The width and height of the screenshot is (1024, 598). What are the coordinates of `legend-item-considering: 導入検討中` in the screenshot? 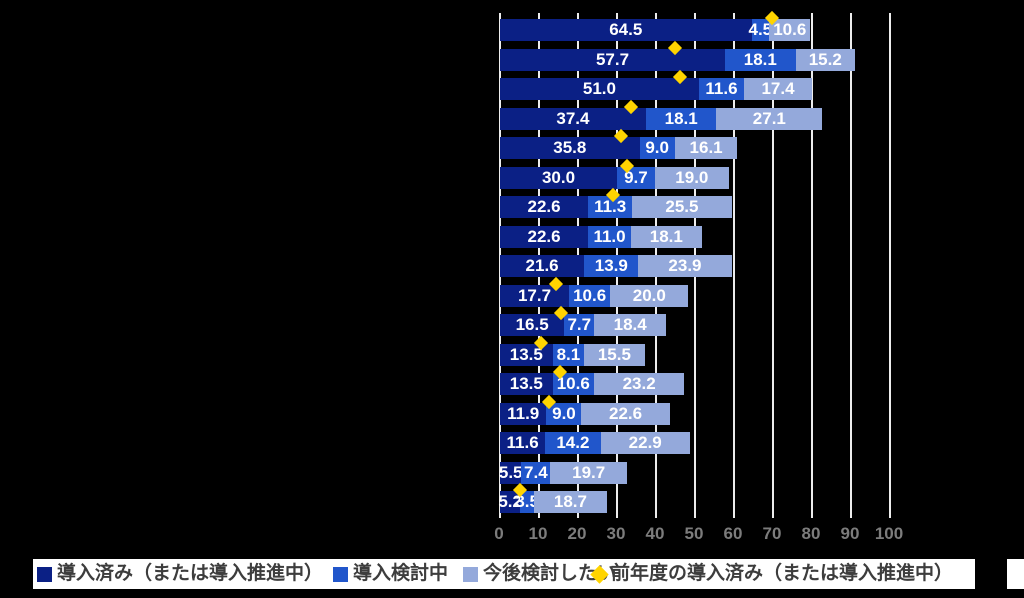 It's located at (390, 574).